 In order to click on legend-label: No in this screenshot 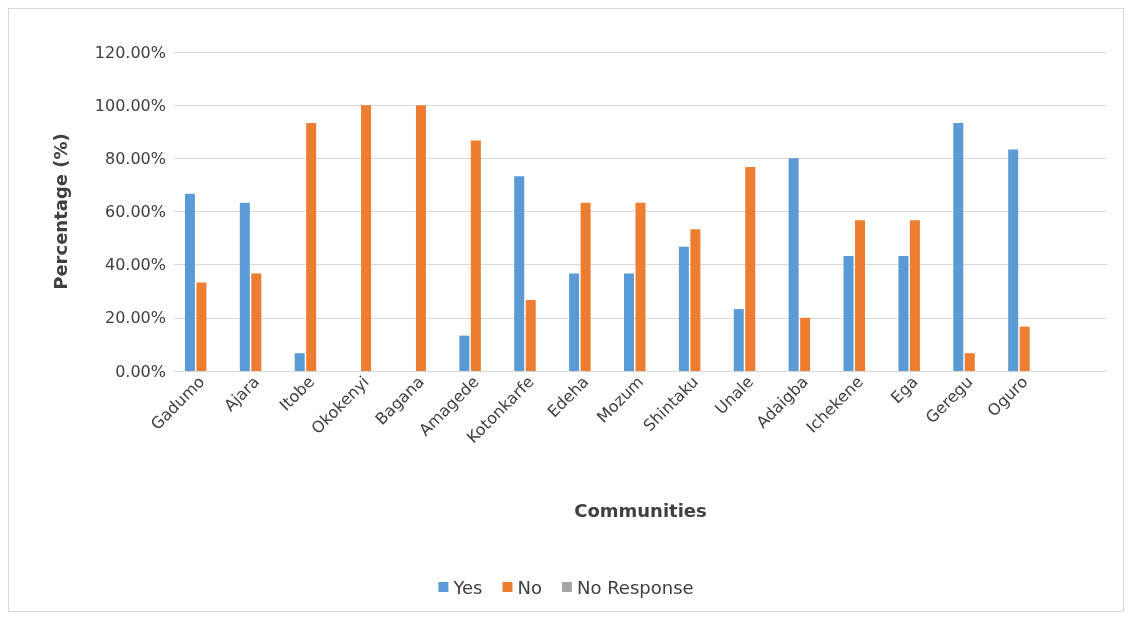, I will do `click(529, 587)`.